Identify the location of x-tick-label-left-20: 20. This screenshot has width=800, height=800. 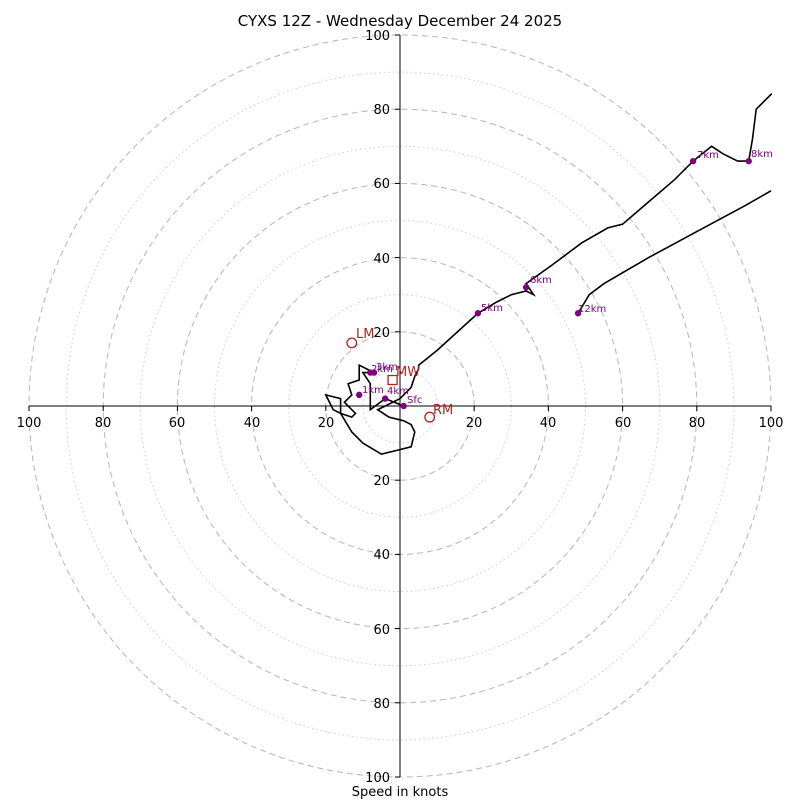
(326, 423).